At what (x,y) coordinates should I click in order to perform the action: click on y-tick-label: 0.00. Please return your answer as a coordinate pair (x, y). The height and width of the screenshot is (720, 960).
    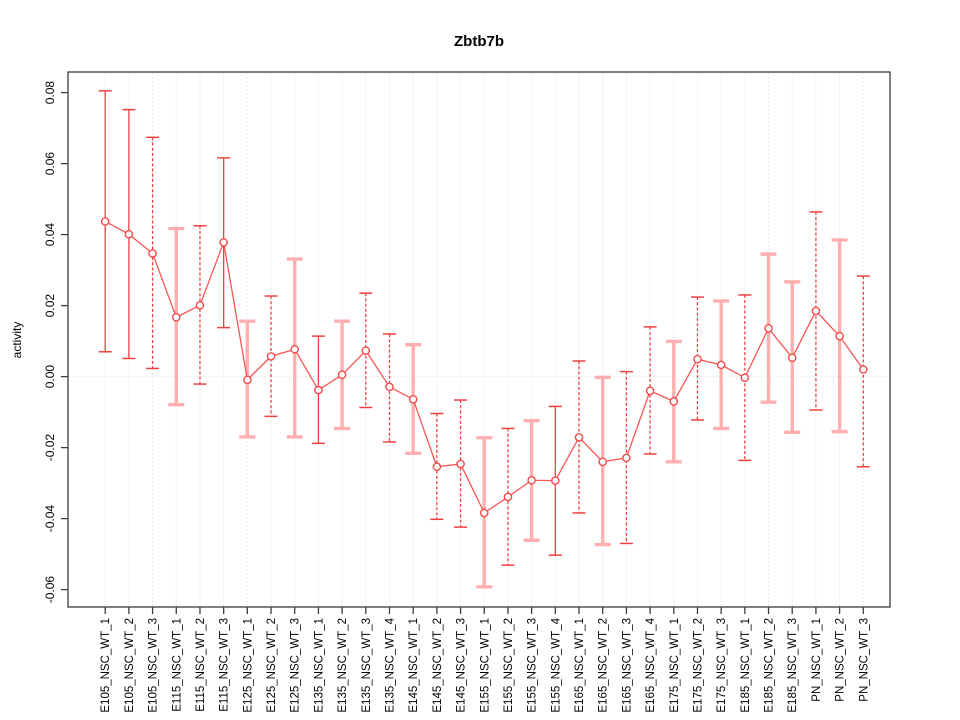
    Looking at the image, I should click on (50, 377).